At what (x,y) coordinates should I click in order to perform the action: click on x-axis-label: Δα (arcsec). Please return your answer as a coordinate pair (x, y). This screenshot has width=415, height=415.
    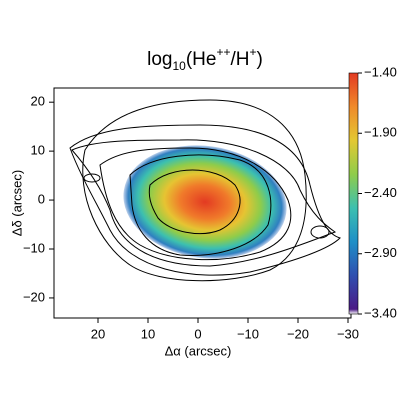
    Looking at the image, I should click on (198, 350).